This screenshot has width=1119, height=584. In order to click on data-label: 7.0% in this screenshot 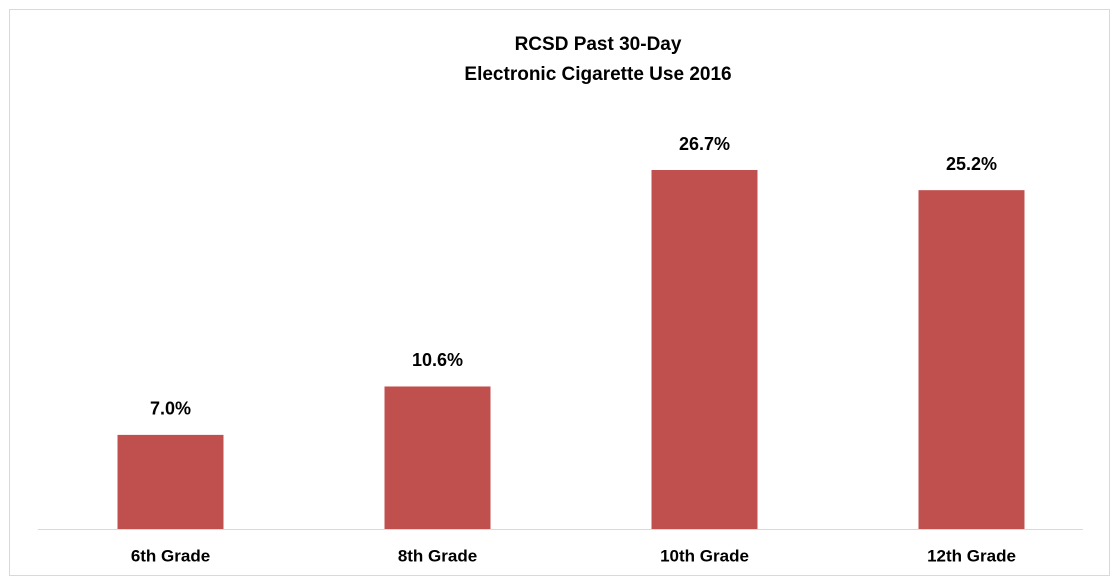, I will do `click(170, 409)`.